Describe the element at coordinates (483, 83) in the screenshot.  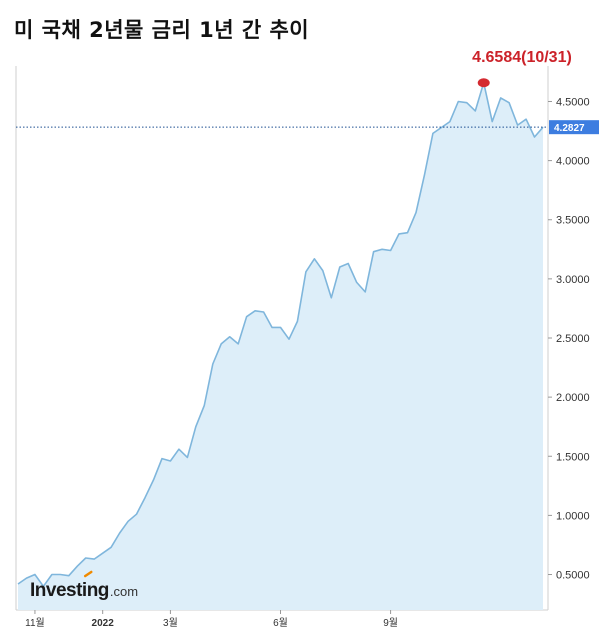
I see `peak-marker` at that location.